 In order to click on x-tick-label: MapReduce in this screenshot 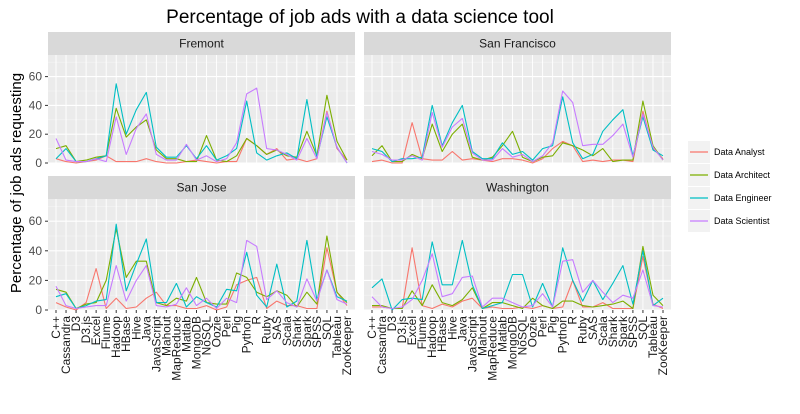, I will do `click(492, 348)`.